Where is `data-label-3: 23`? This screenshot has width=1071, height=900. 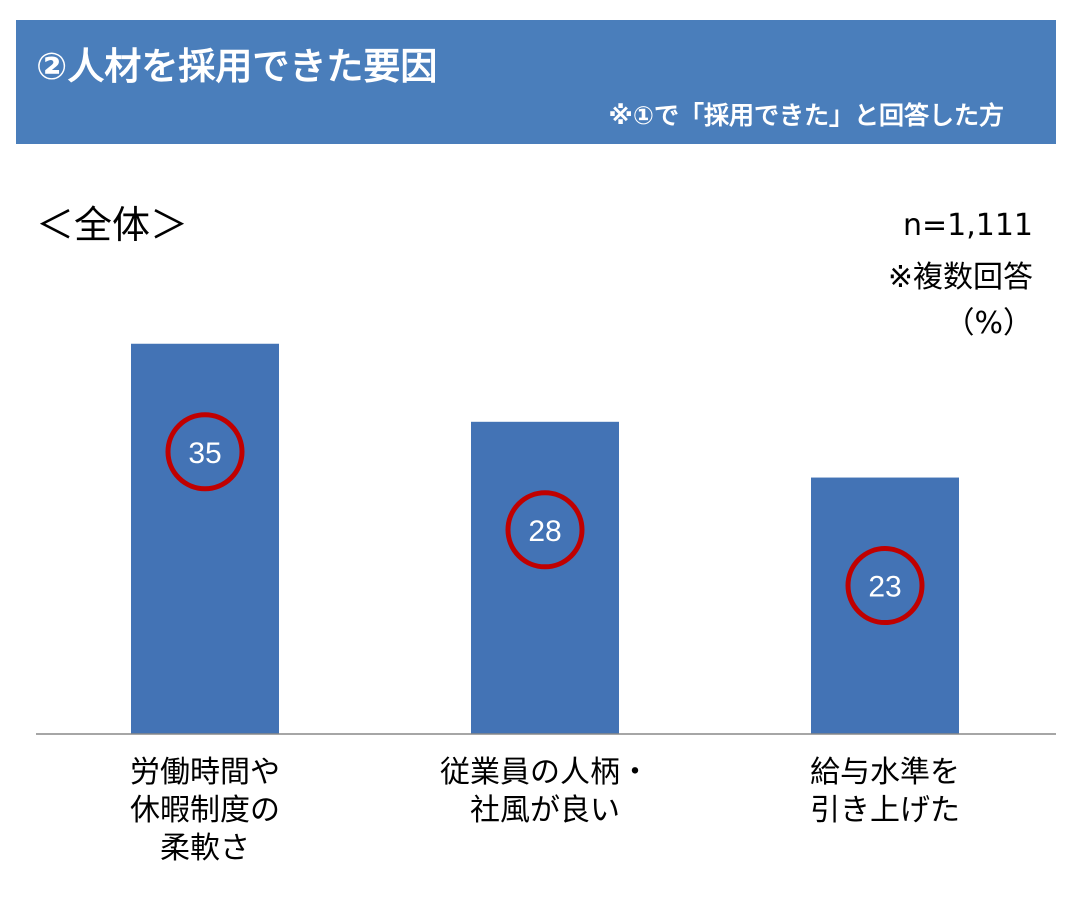 data-label-3: 23 is located at coordinates (884, 587).